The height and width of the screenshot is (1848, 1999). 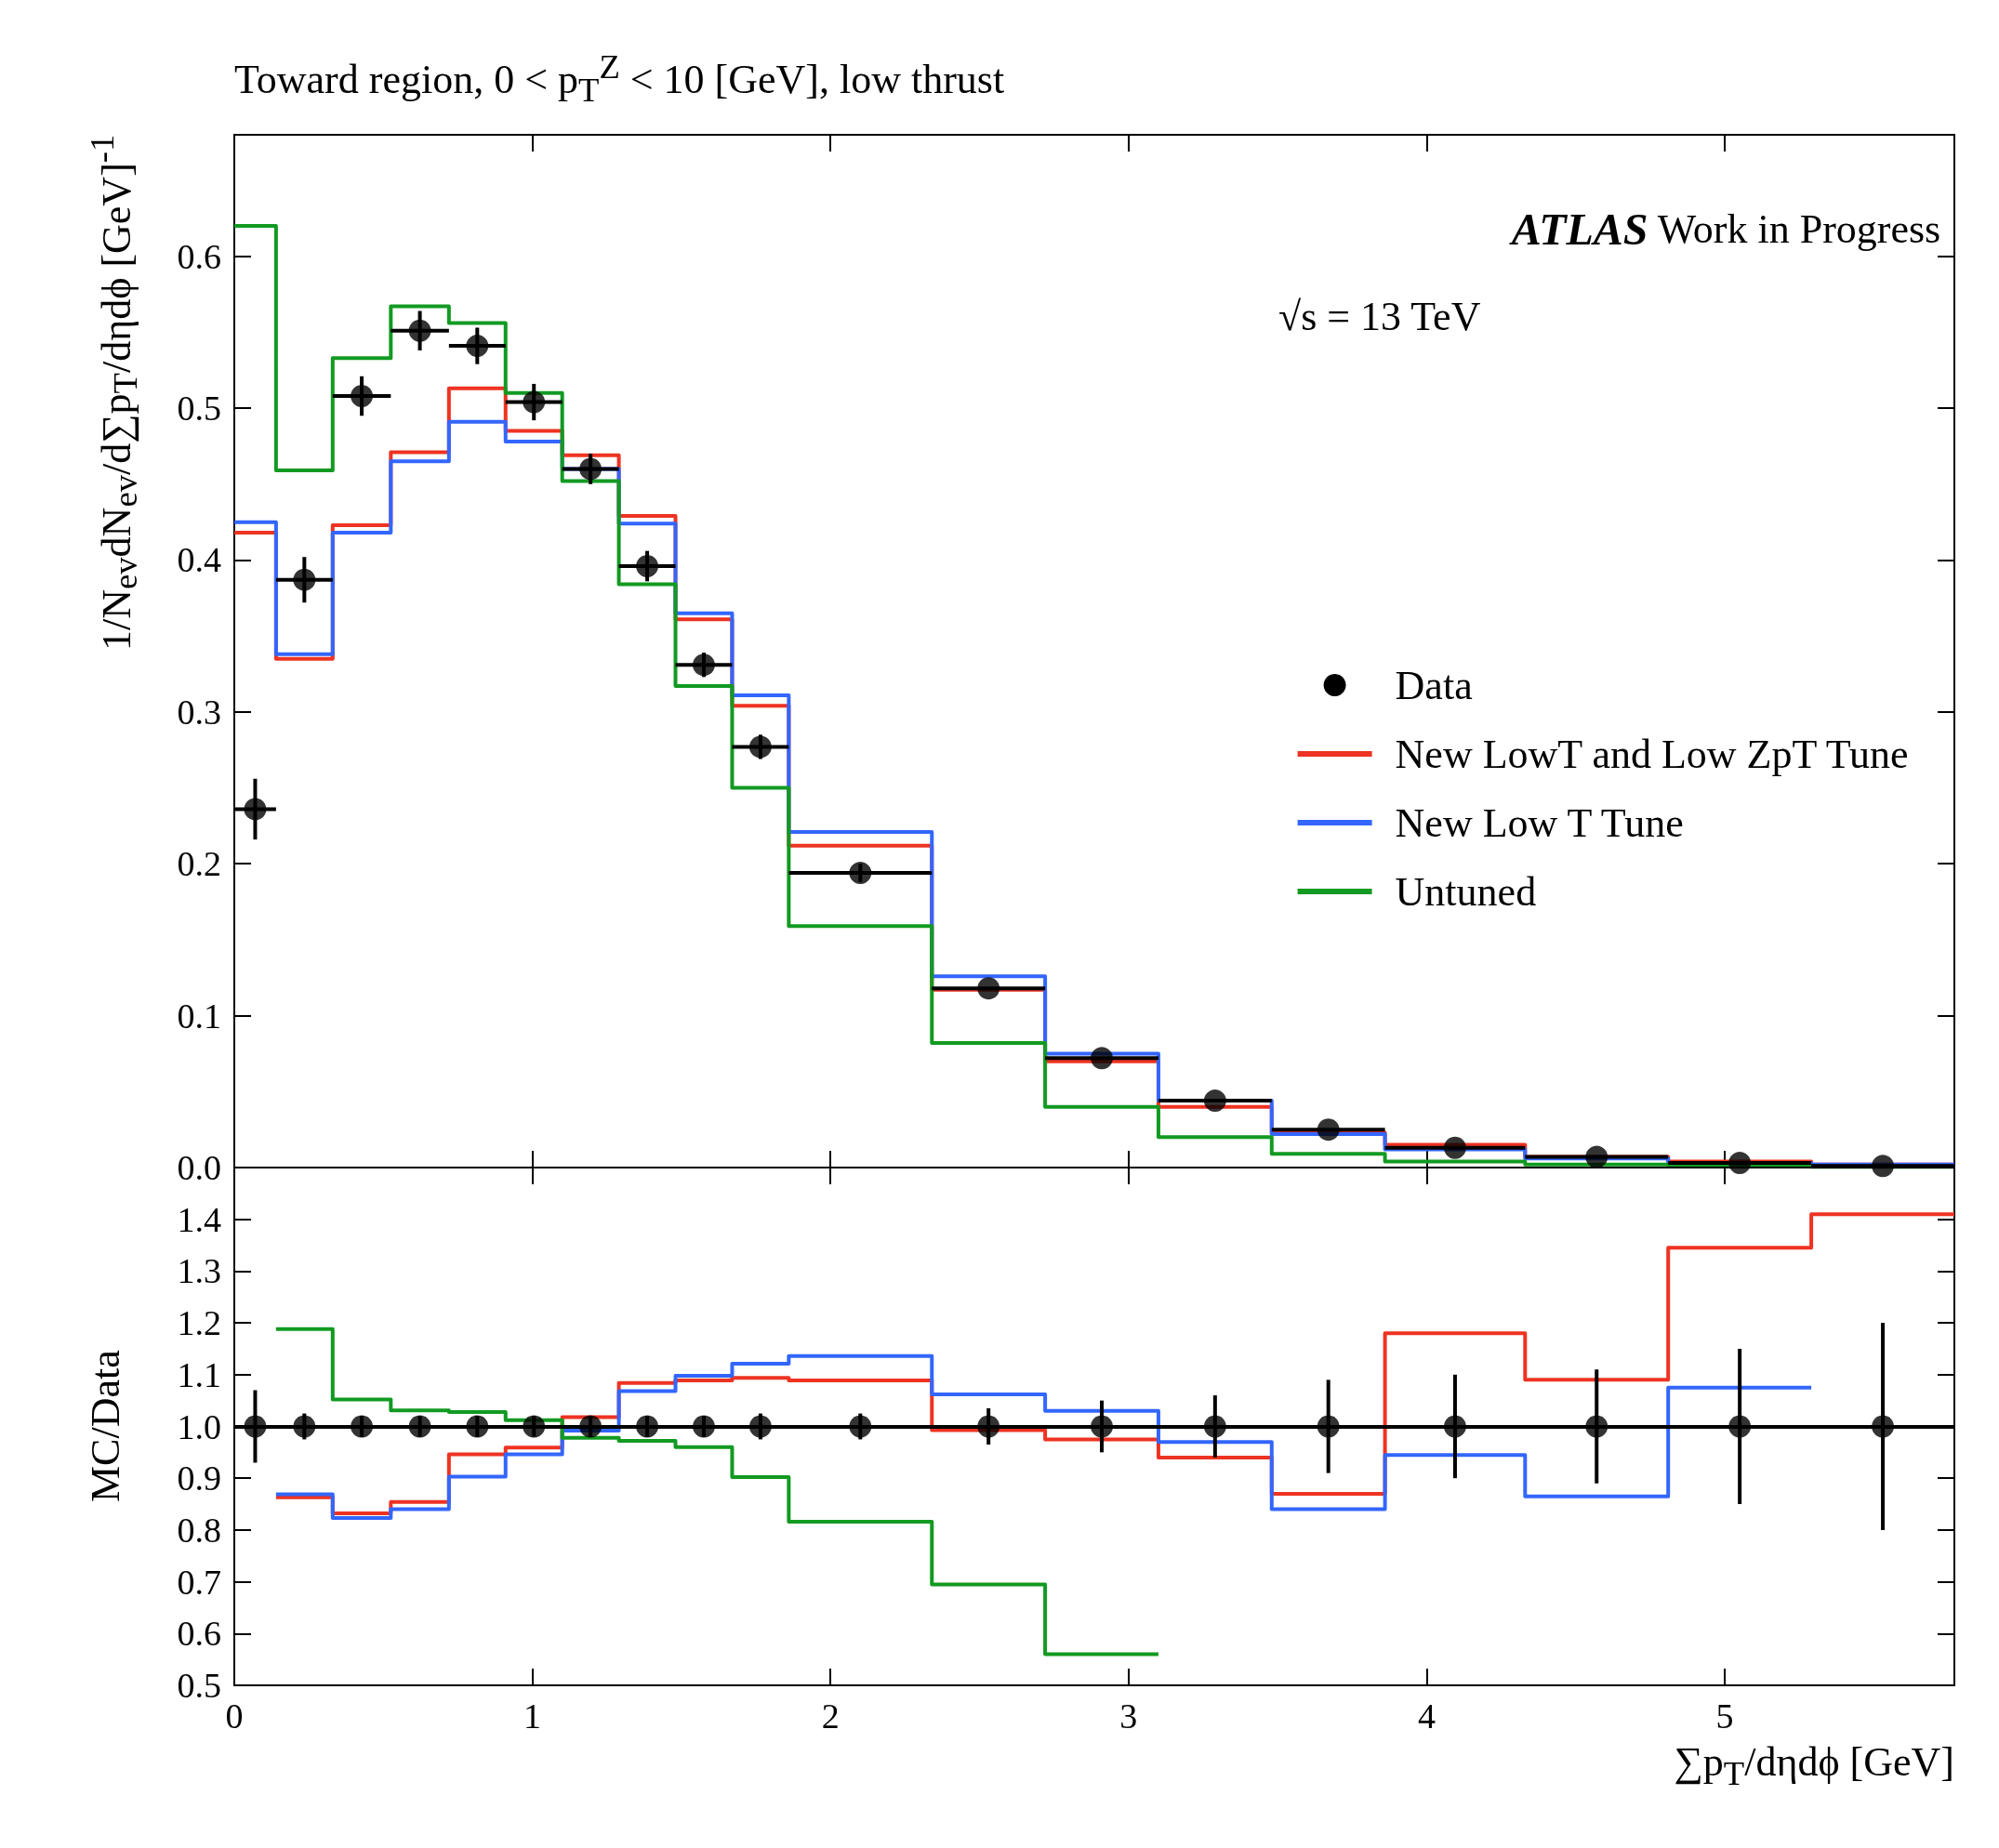 What do you see at coordinates (105, 1427) in the screenshot?
I see `y-axis-title: MC/Data` at bounding box center [105, 1427].